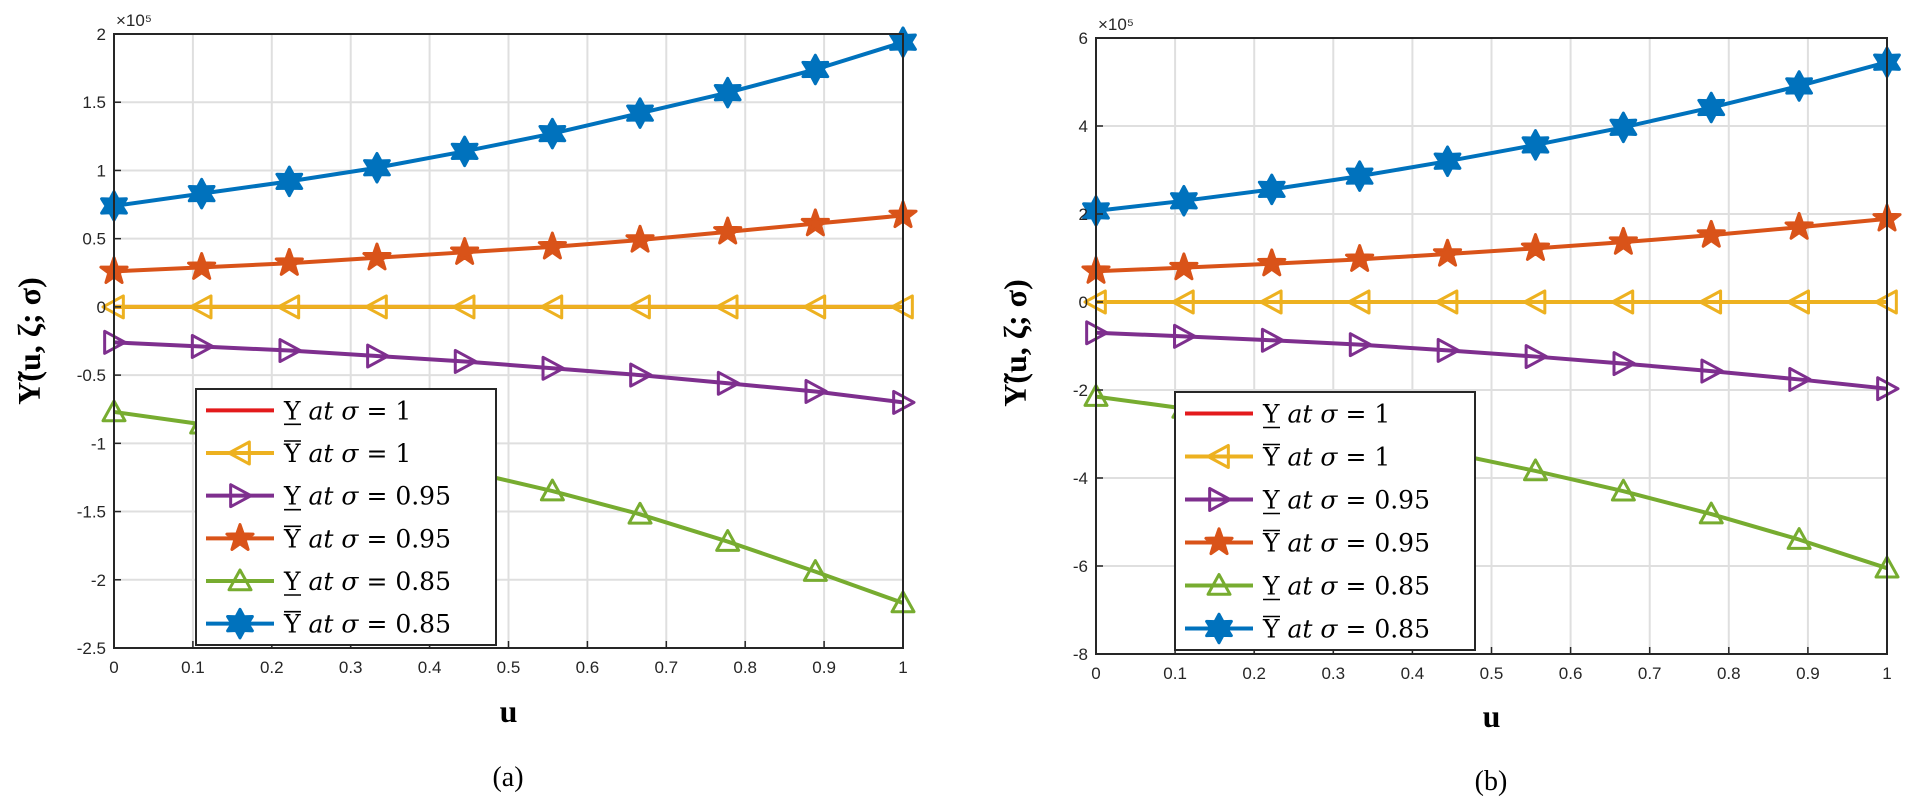  Describe the element at coordinates (98, 580) in the screenshot. I see `y-tick-label: -2` at that location.